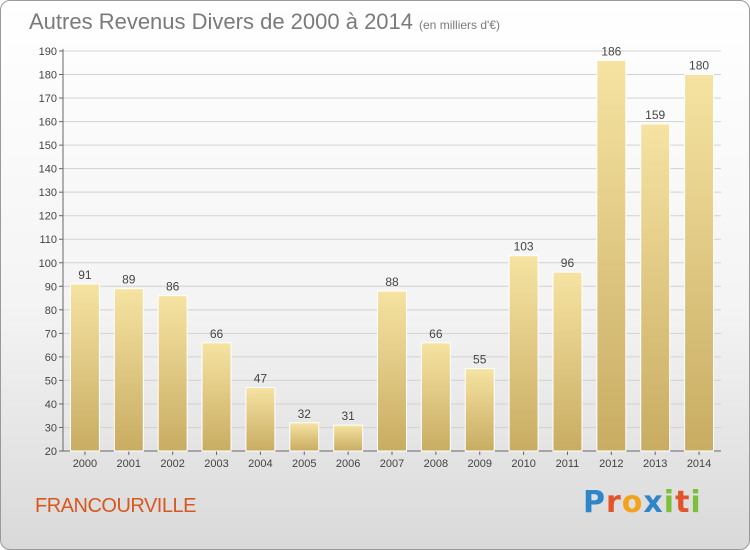 This screenshot has width=750, height=550. I want to click on value-label-2013: 159, so click(655, 115).